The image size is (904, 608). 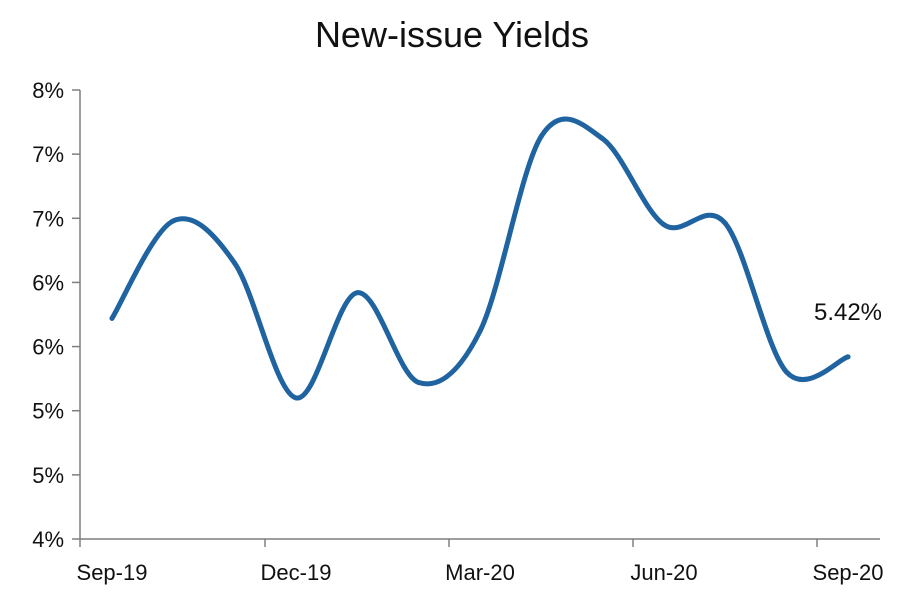 What do you see at coordinates (663, 572) in the screenshot?
I see `x-tick-label: Jun-20` at bounding box center [663, 572].